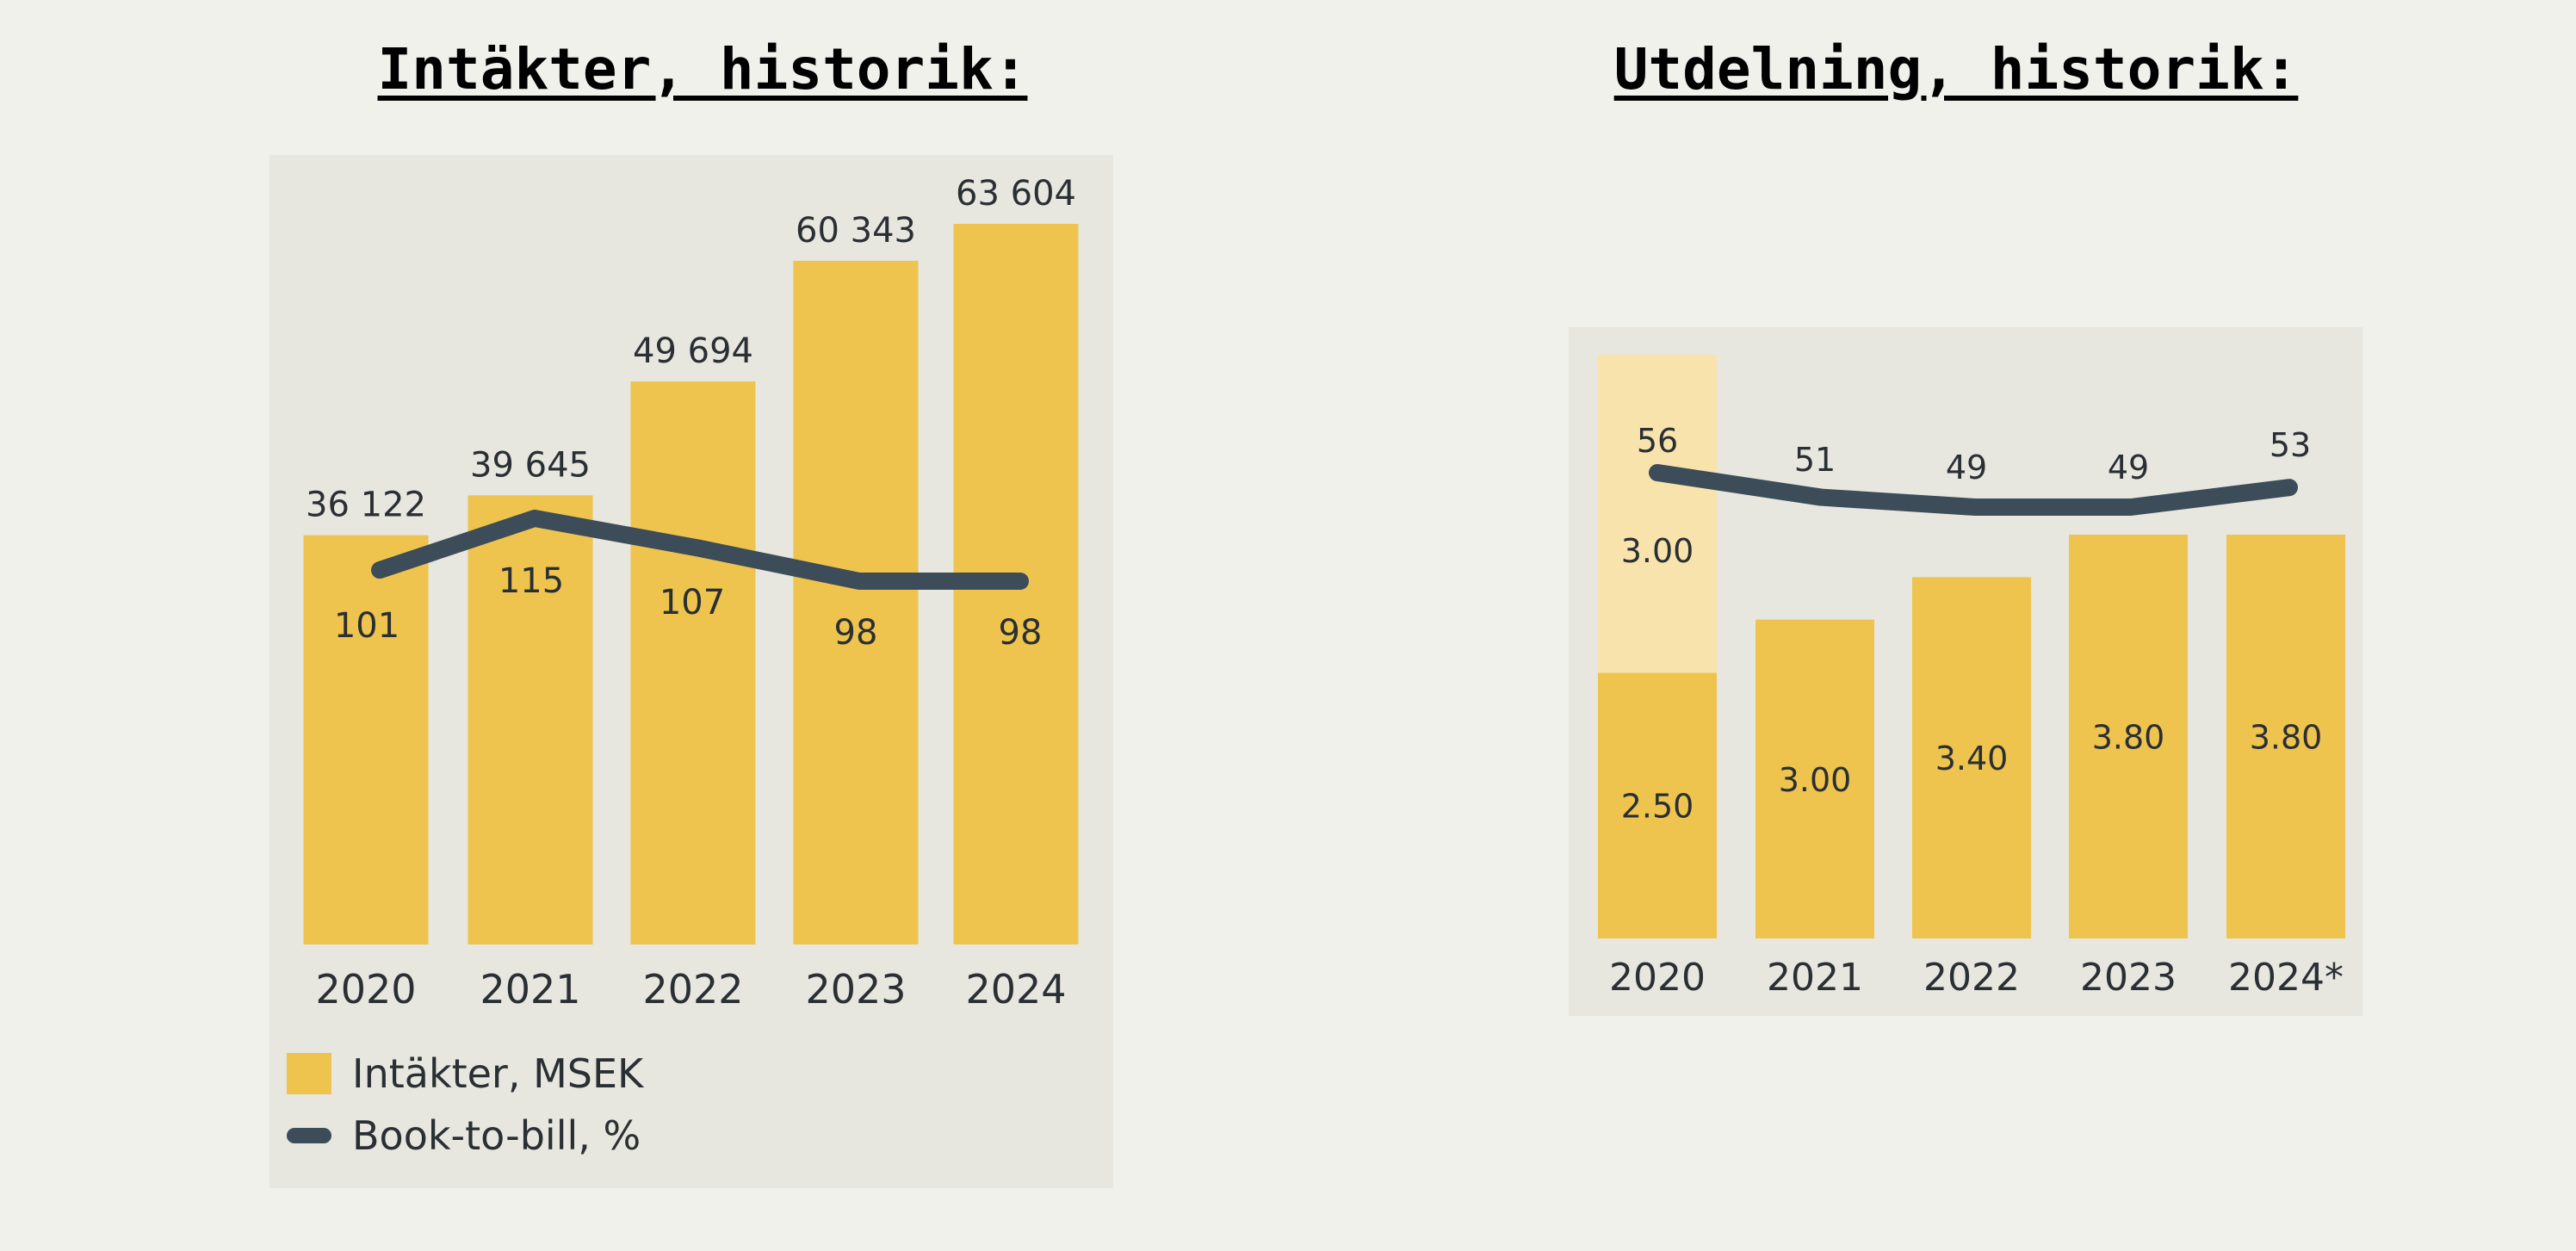  Describe the element at coordinates (1657, 551) in the screenshot. I see `dividend-extra-label-2020: 3.00` at that location.